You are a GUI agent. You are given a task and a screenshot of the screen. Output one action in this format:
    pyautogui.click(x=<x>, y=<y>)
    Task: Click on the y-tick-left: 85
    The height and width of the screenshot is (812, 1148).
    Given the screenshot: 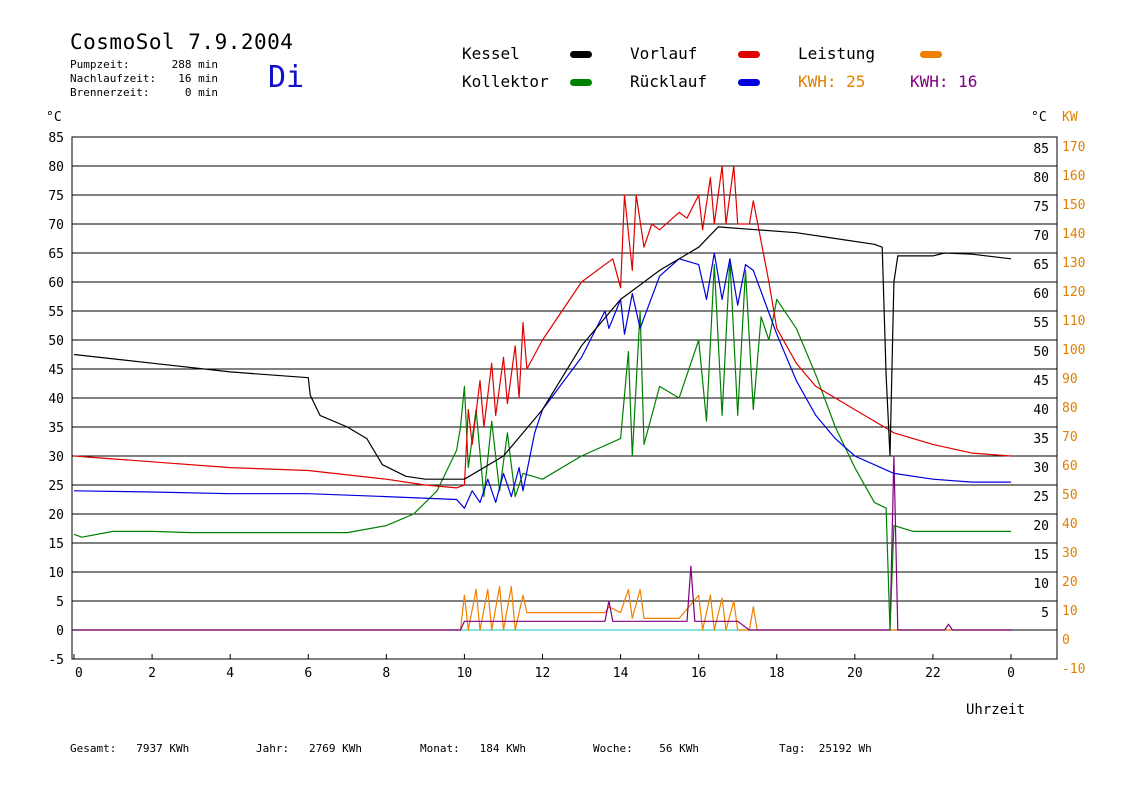 What is the action you would take?
    pyautogui.click(x=56, y=138)
    